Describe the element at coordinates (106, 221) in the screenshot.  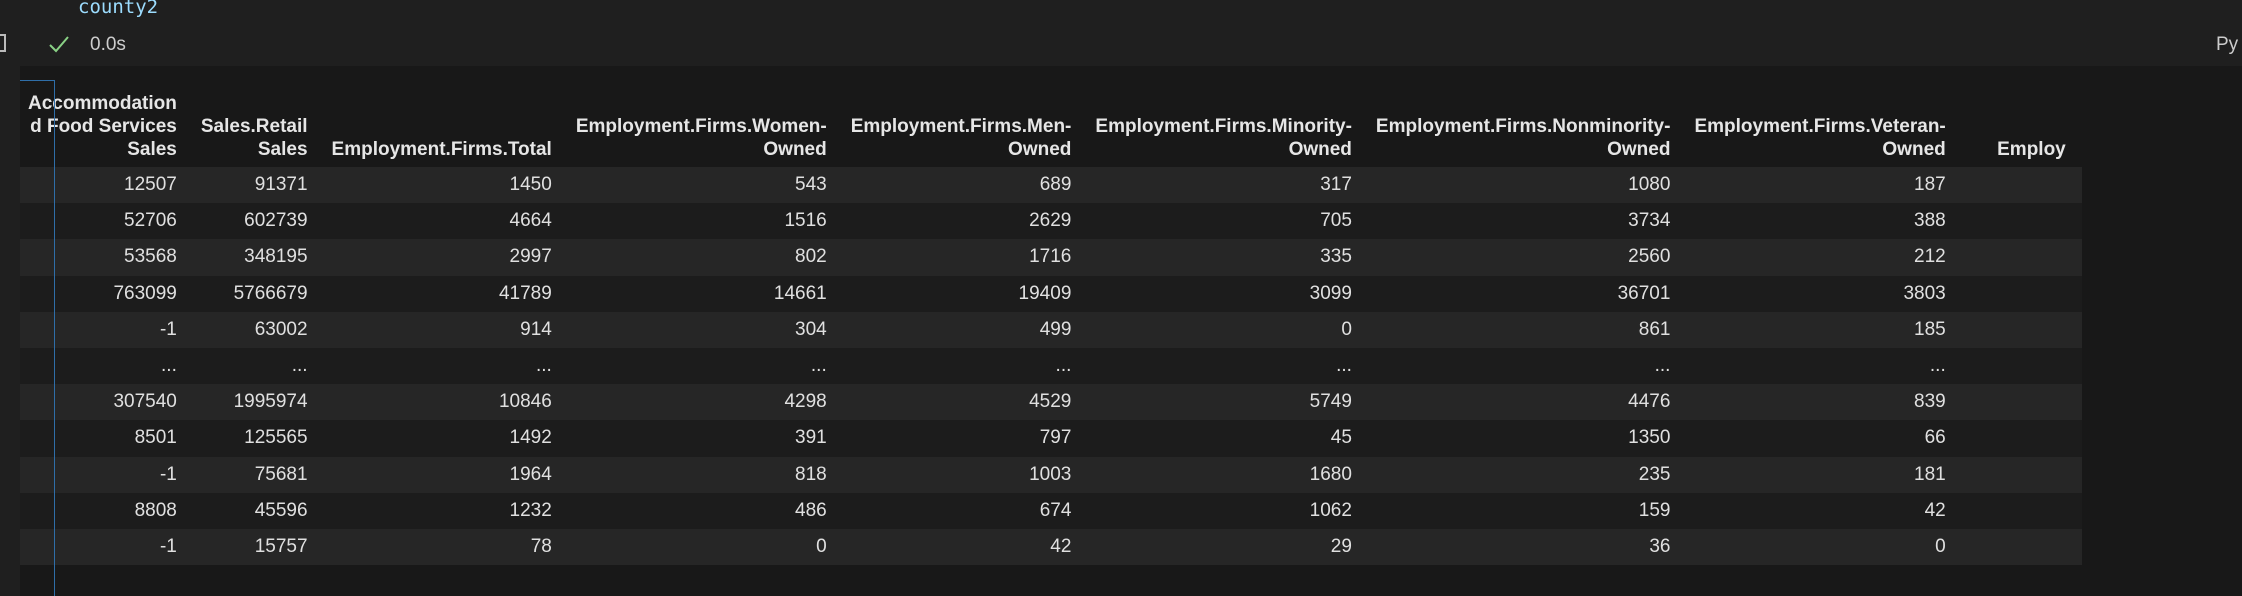
I see `table-cell: 52706` at that location.